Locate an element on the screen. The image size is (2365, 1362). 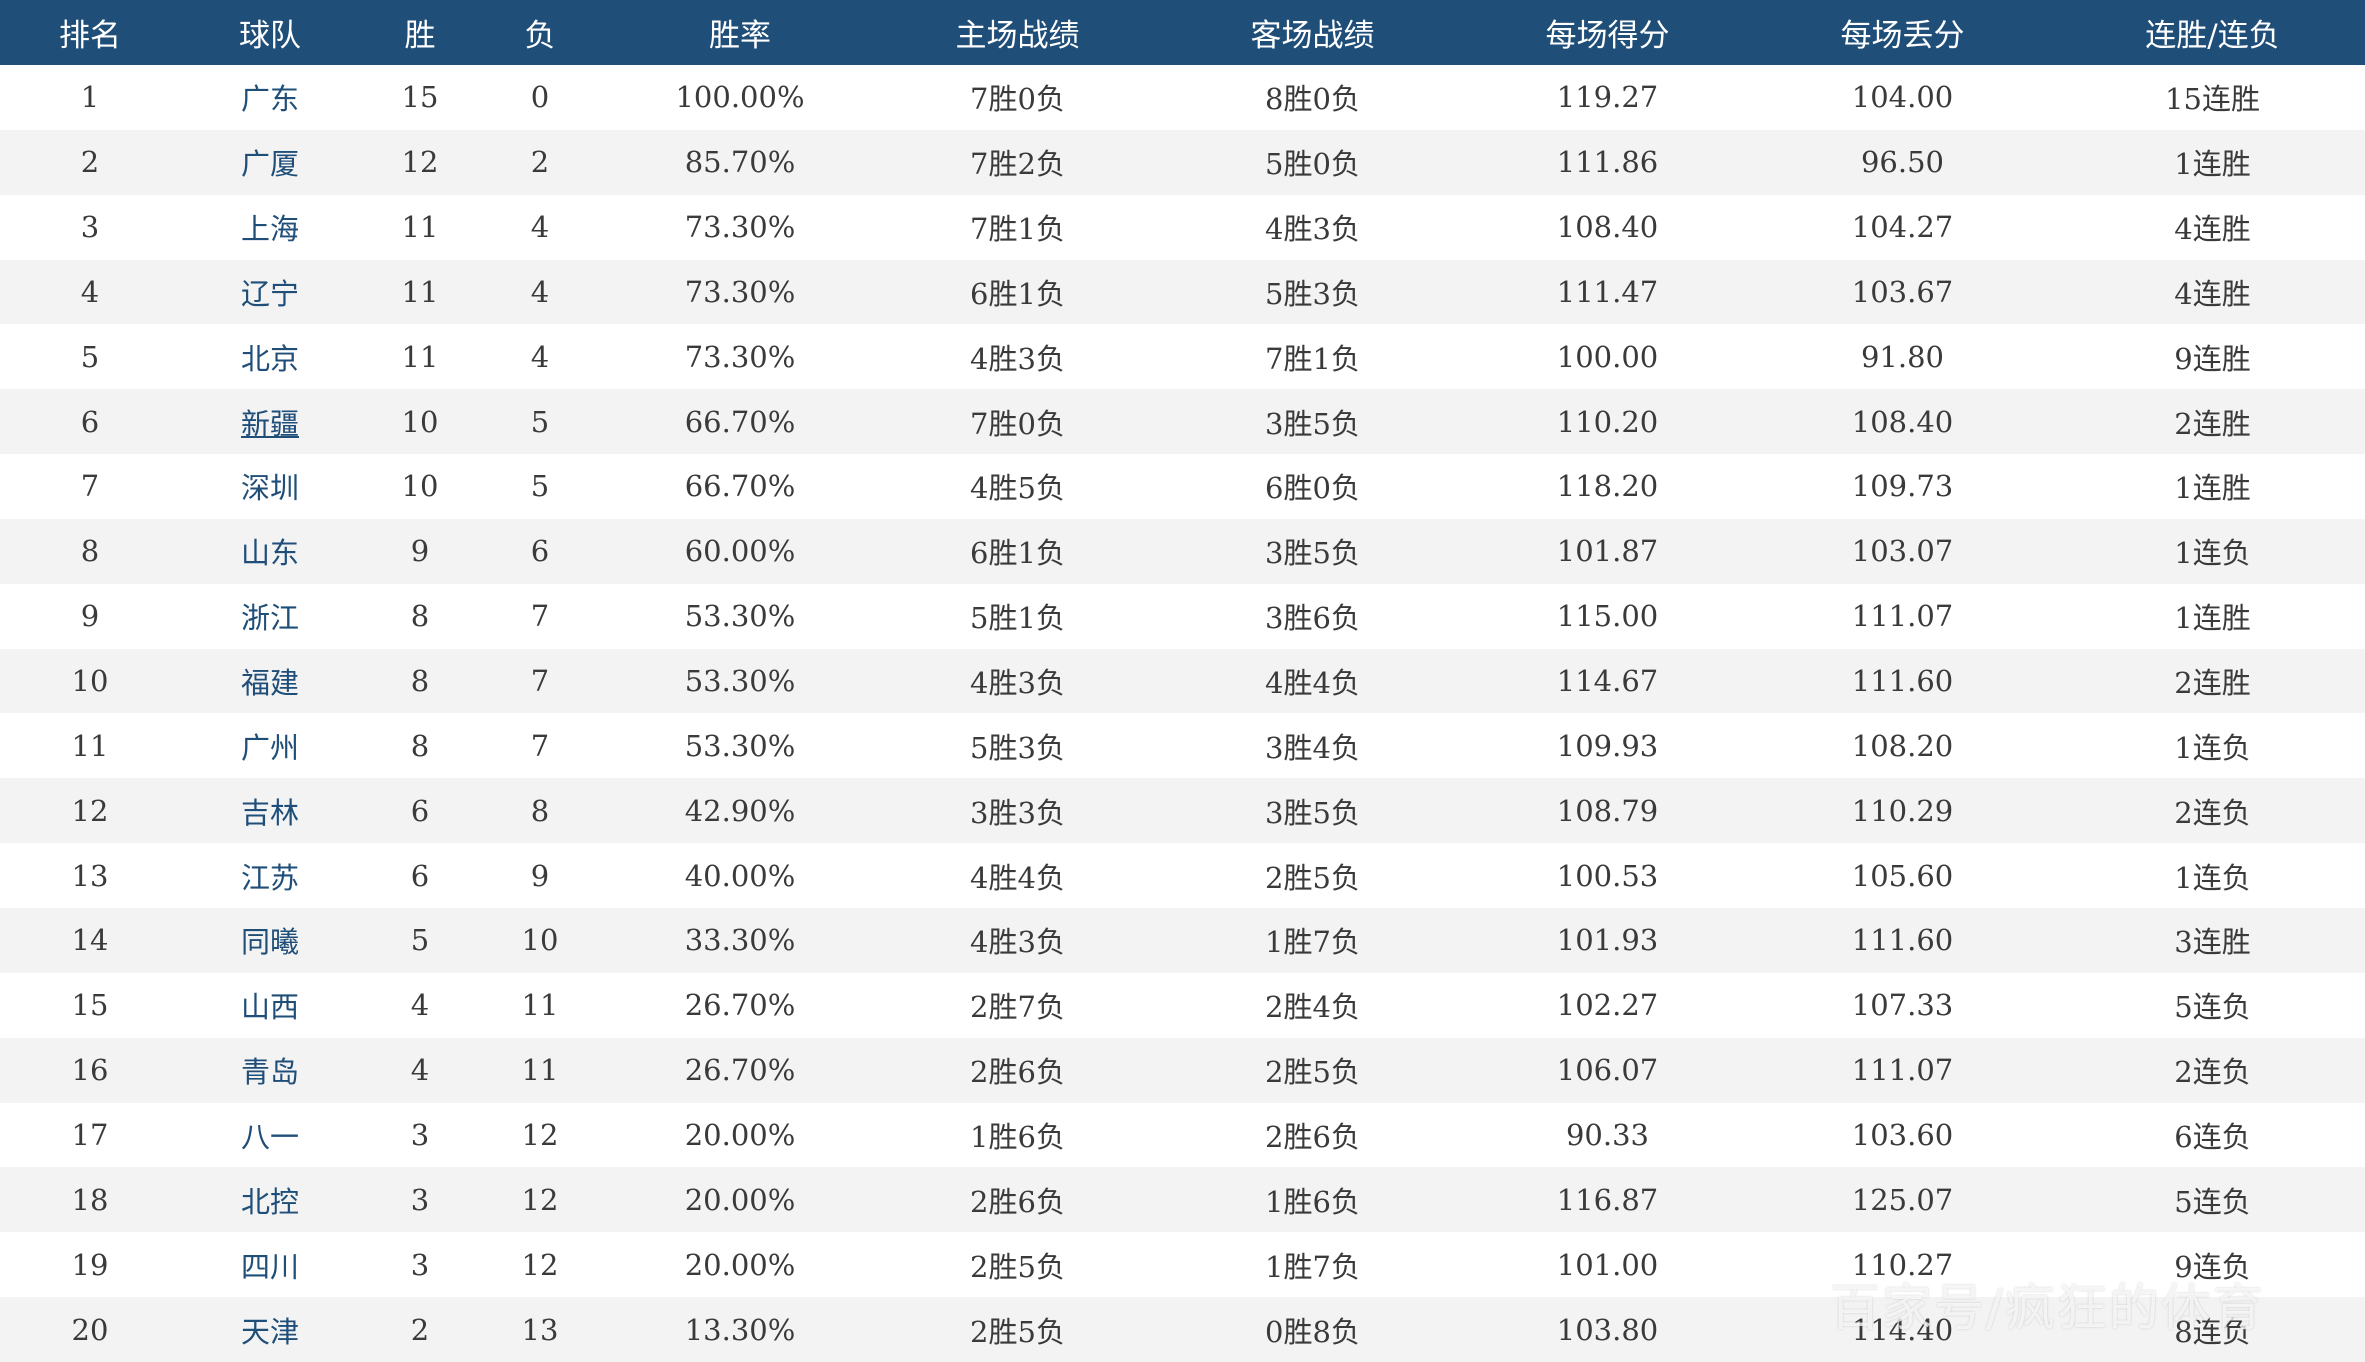
cell-away-record: 4胜3负 is located at coordinates (1312, 229).